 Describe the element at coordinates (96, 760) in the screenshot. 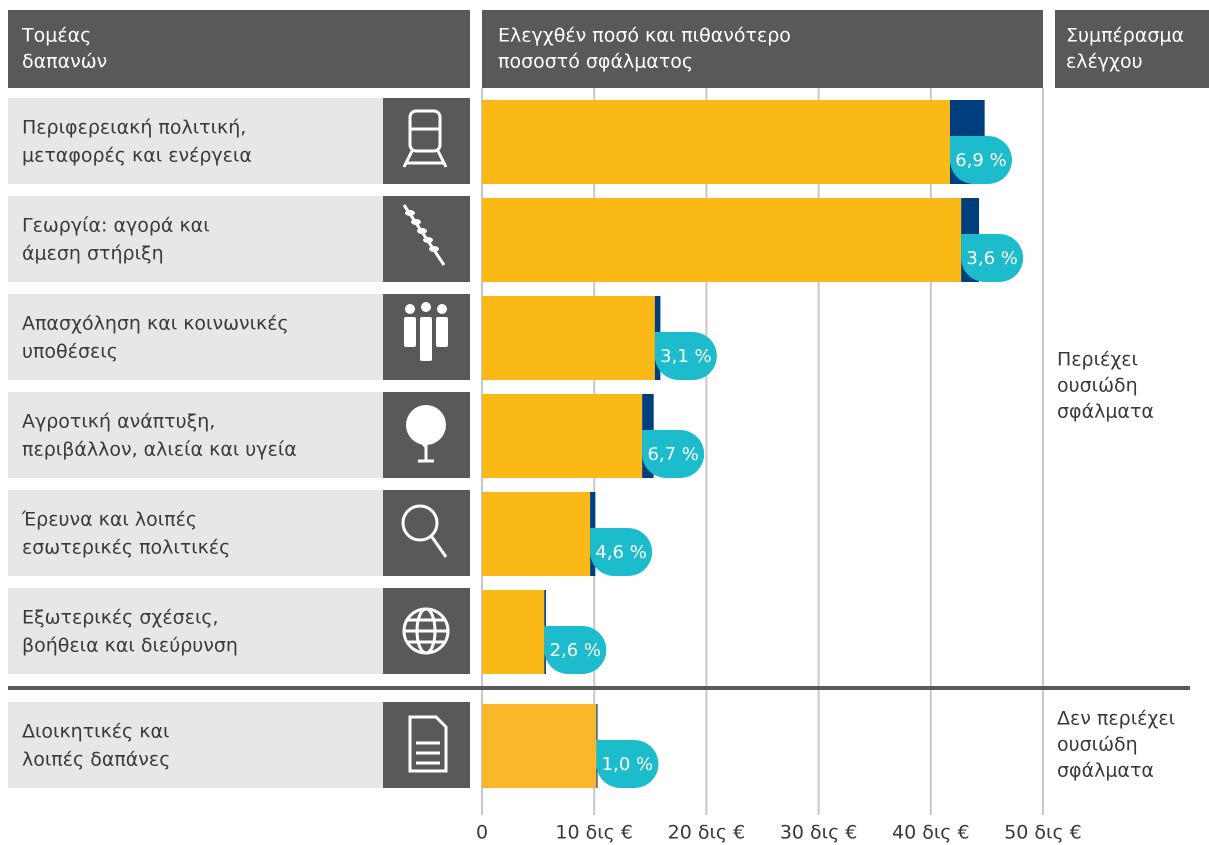

I see `category-label: λοιπές δαπάνες` at that location.